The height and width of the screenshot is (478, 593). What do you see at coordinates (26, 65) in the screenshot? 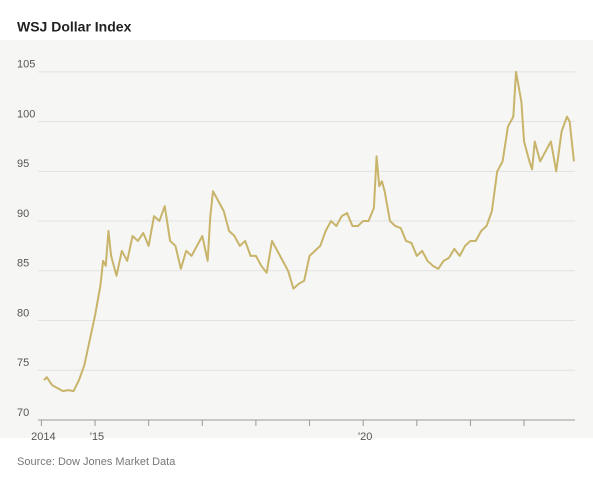
I see `y-tick-label: 105` at bounding box center [26, 65].